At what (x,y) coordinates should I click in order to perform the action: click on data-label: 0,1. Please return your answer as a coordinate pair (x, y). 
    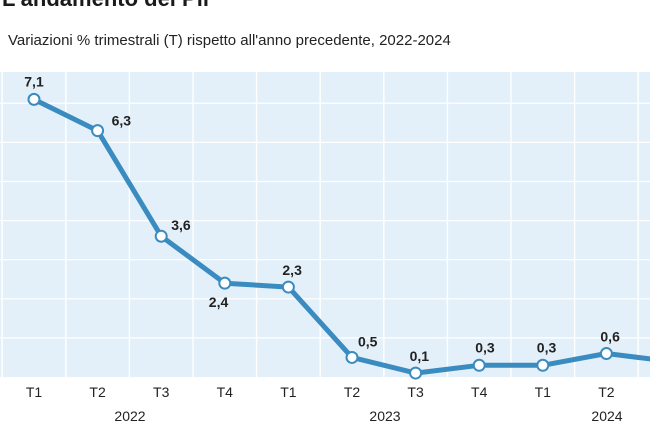
    Looking at the image, I should click on (420, 356).